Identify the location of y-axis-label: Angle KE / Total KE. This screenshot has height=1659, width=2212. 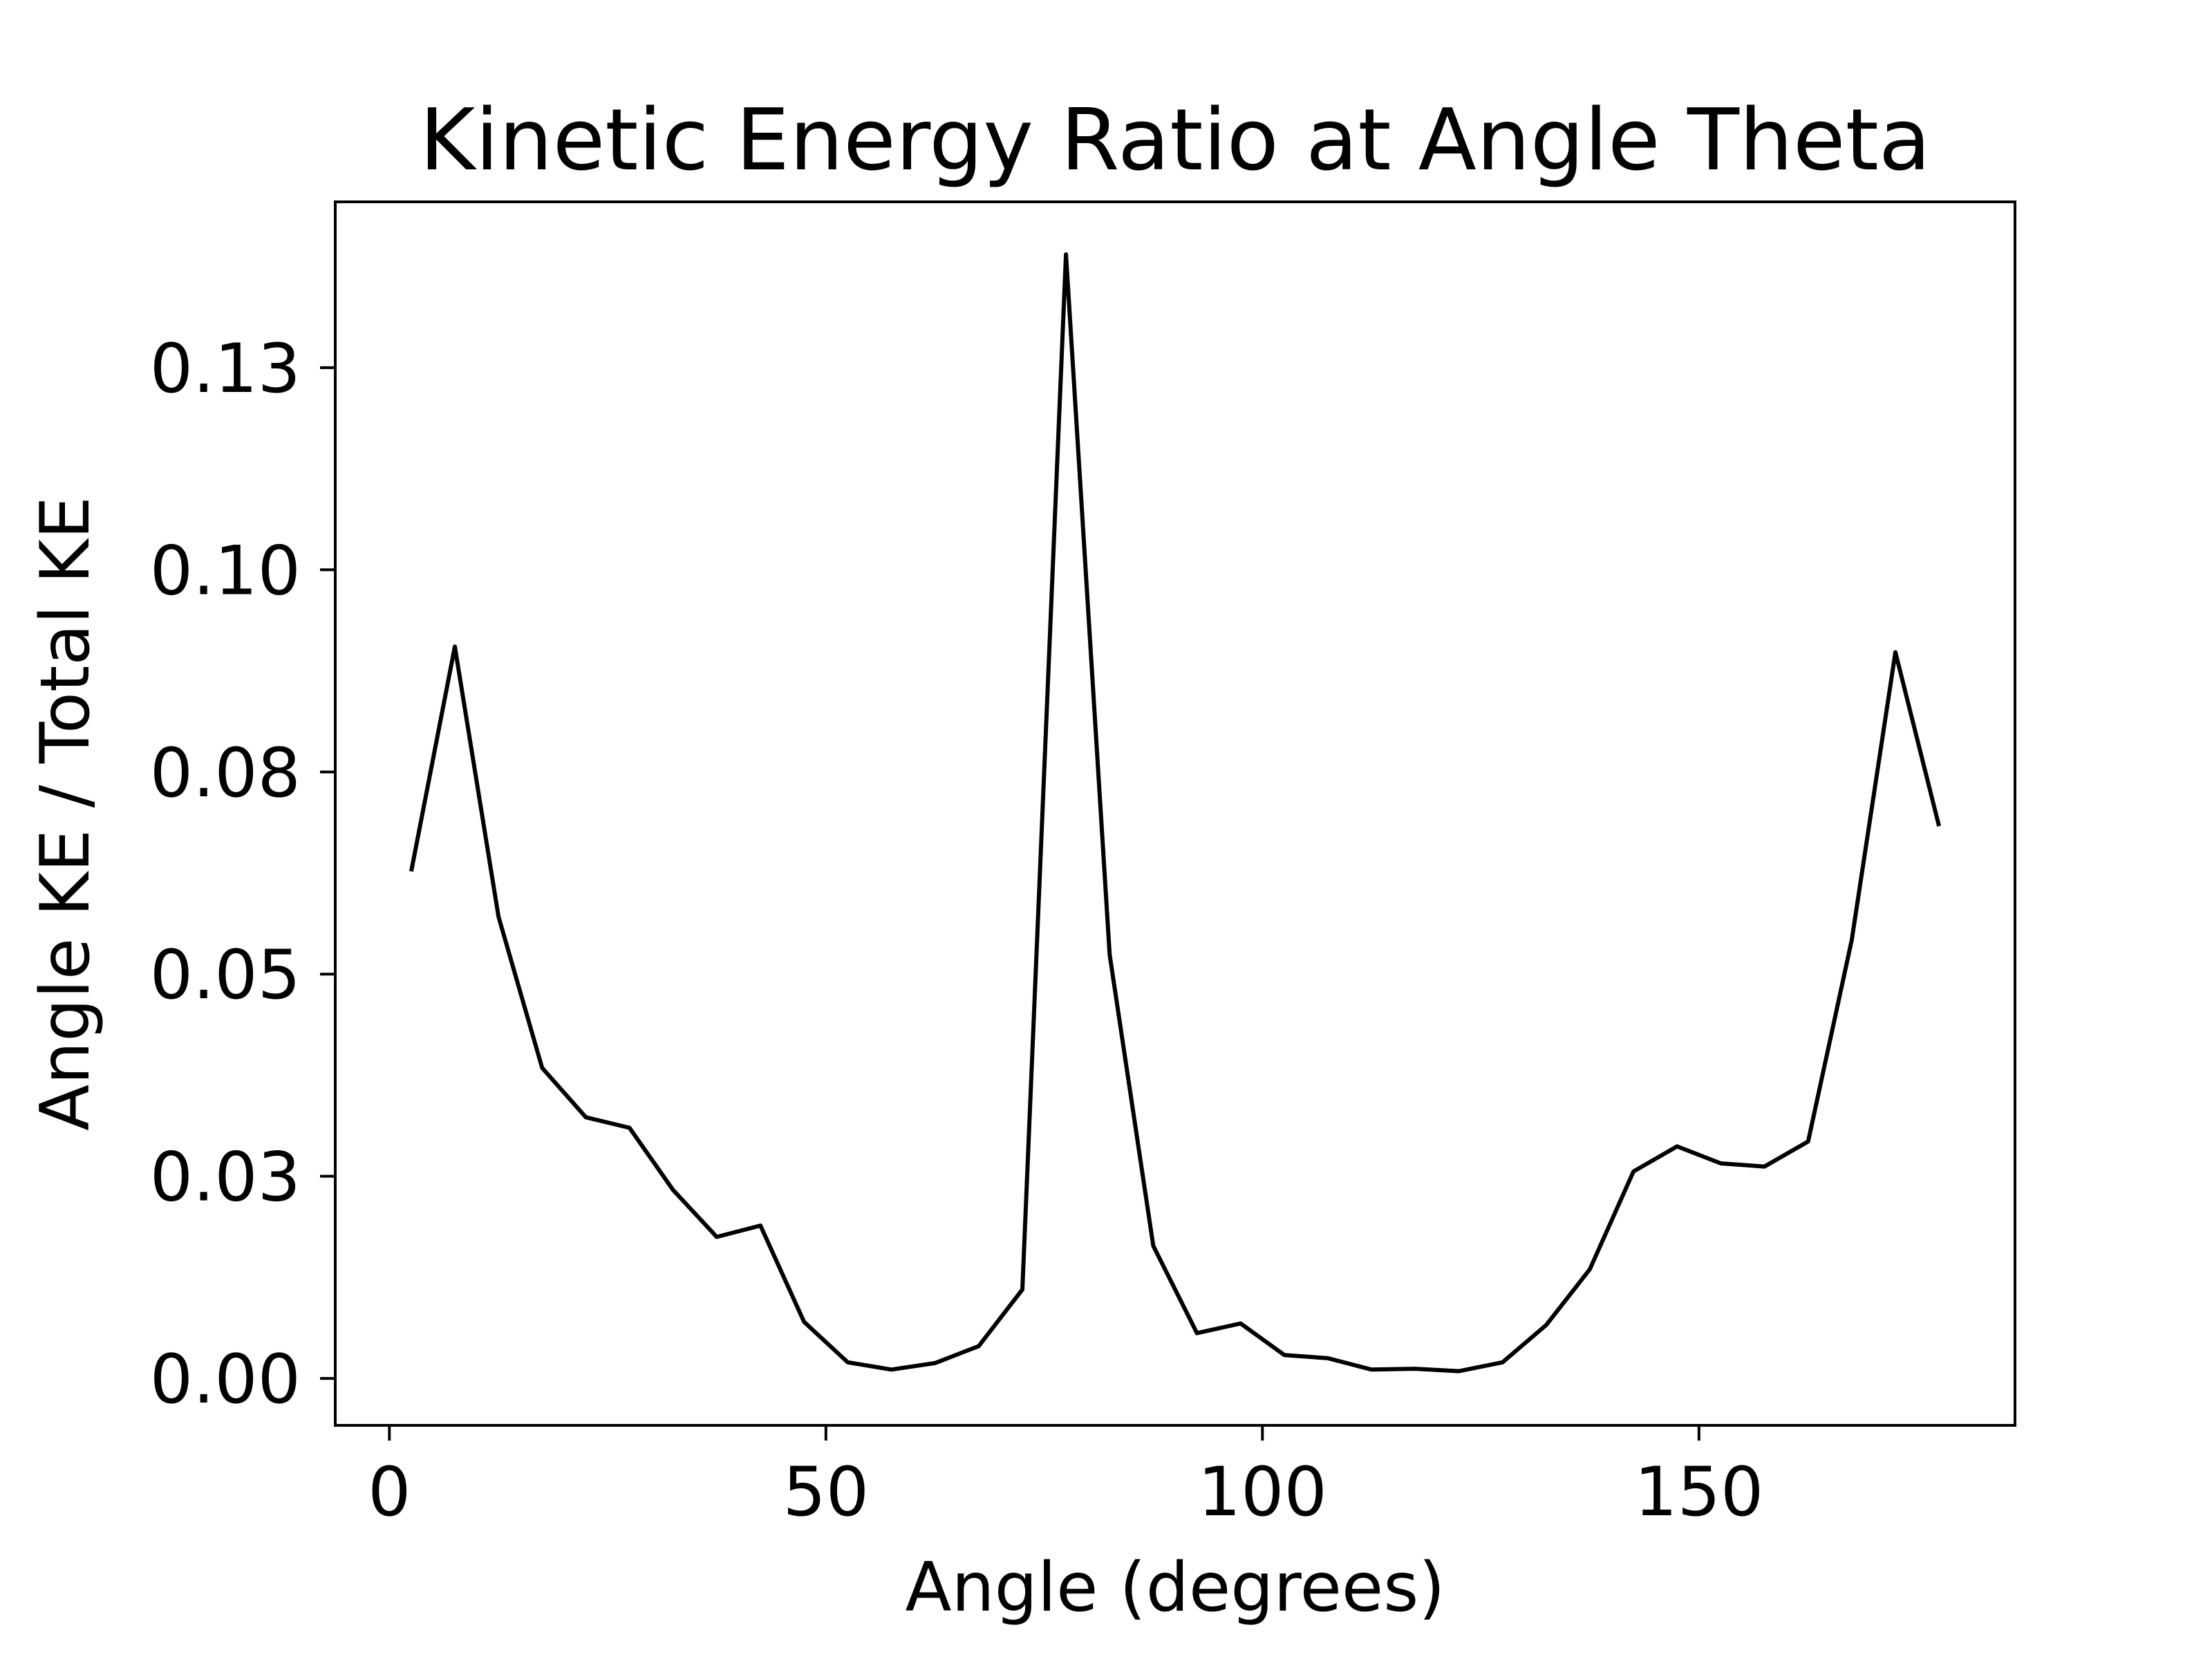
(65, 814).